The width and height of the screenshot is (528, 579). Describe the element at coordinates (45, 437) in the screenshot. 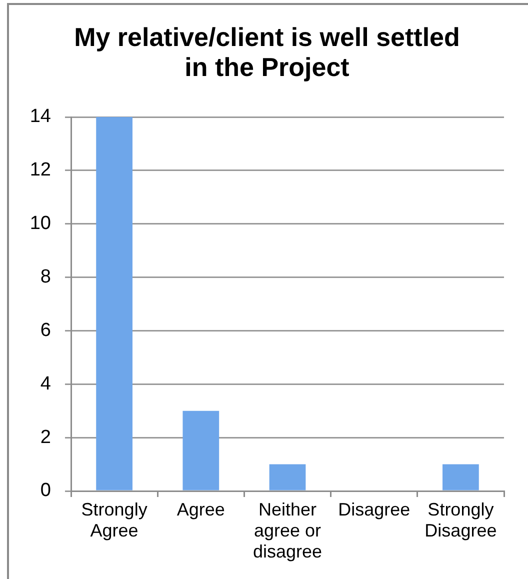

I see `y-tick-label: 2` at that location.